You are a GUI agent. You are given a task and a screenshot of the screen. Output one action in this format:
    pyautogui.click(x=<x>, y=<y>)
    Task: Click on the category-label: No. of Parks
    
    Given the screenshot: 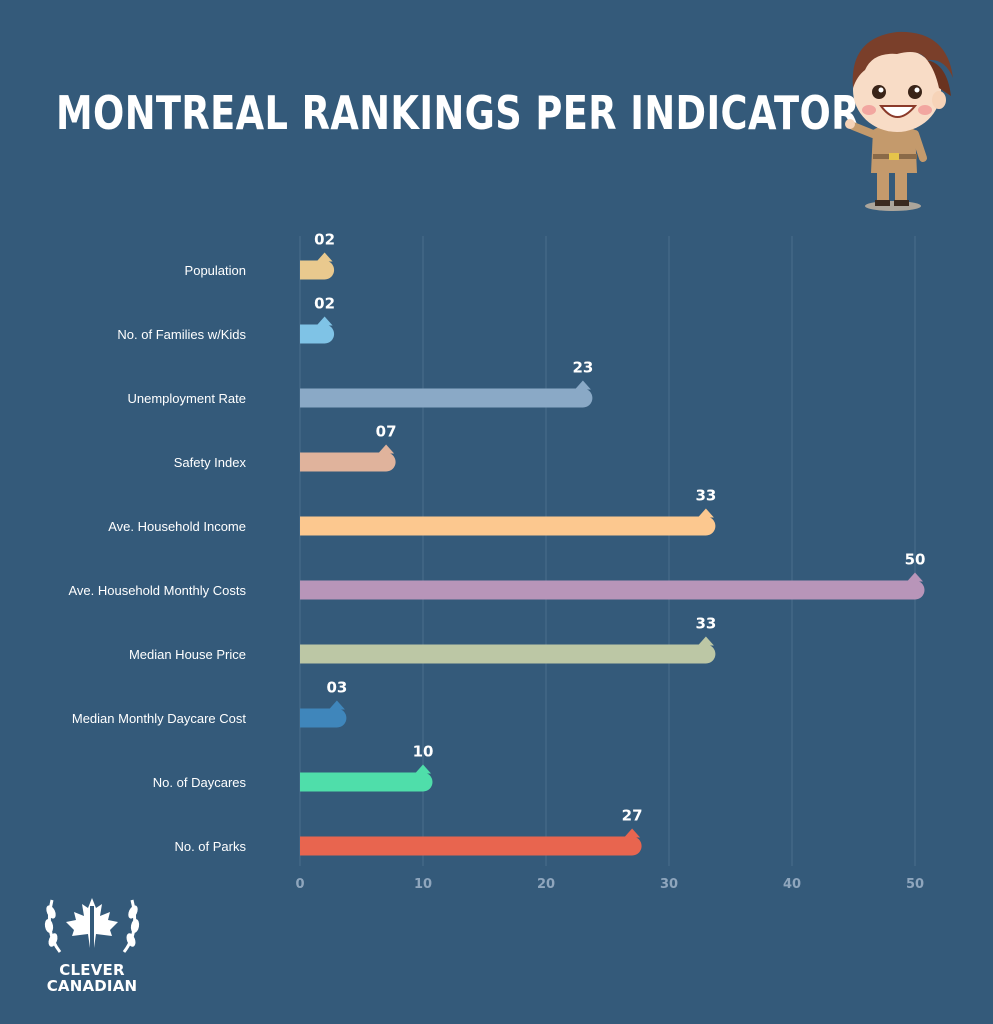 What is the action you would take?
    pyautogui.click(x=210, y=846)
    